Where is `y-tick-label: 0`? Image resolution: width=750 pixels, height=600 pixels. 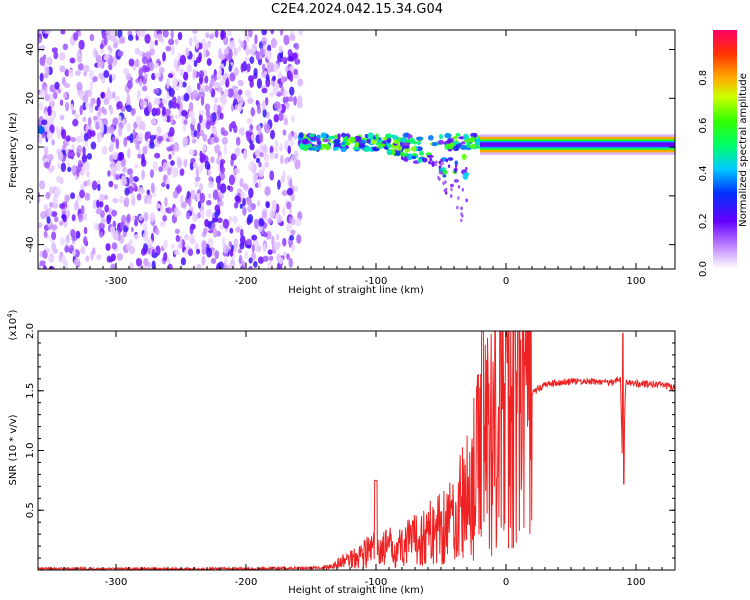
y-tick-label: 0 is located at coordinates (30, 147).